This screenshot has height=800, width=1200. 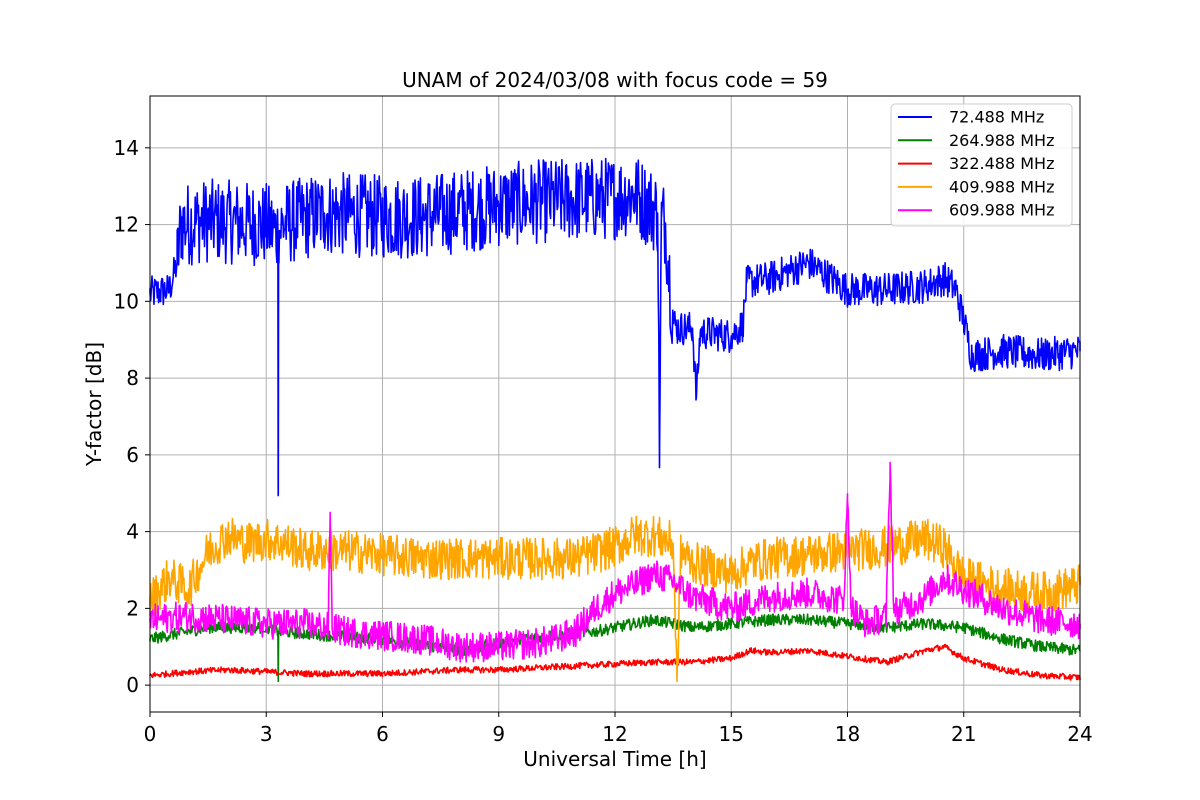 I want to click on chart-title: UNAM of 2024/03/08 with focus code = 59, so click(x=615, y=80).